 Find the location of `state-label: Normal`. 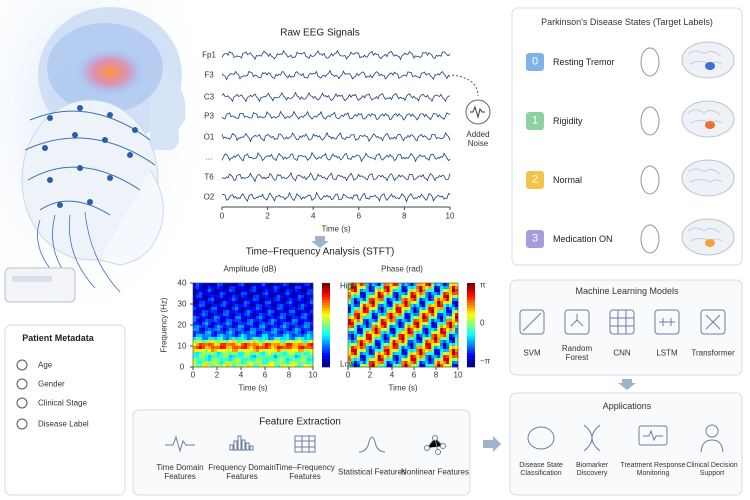

state-label: Normal is located at coordinates (568, 179).